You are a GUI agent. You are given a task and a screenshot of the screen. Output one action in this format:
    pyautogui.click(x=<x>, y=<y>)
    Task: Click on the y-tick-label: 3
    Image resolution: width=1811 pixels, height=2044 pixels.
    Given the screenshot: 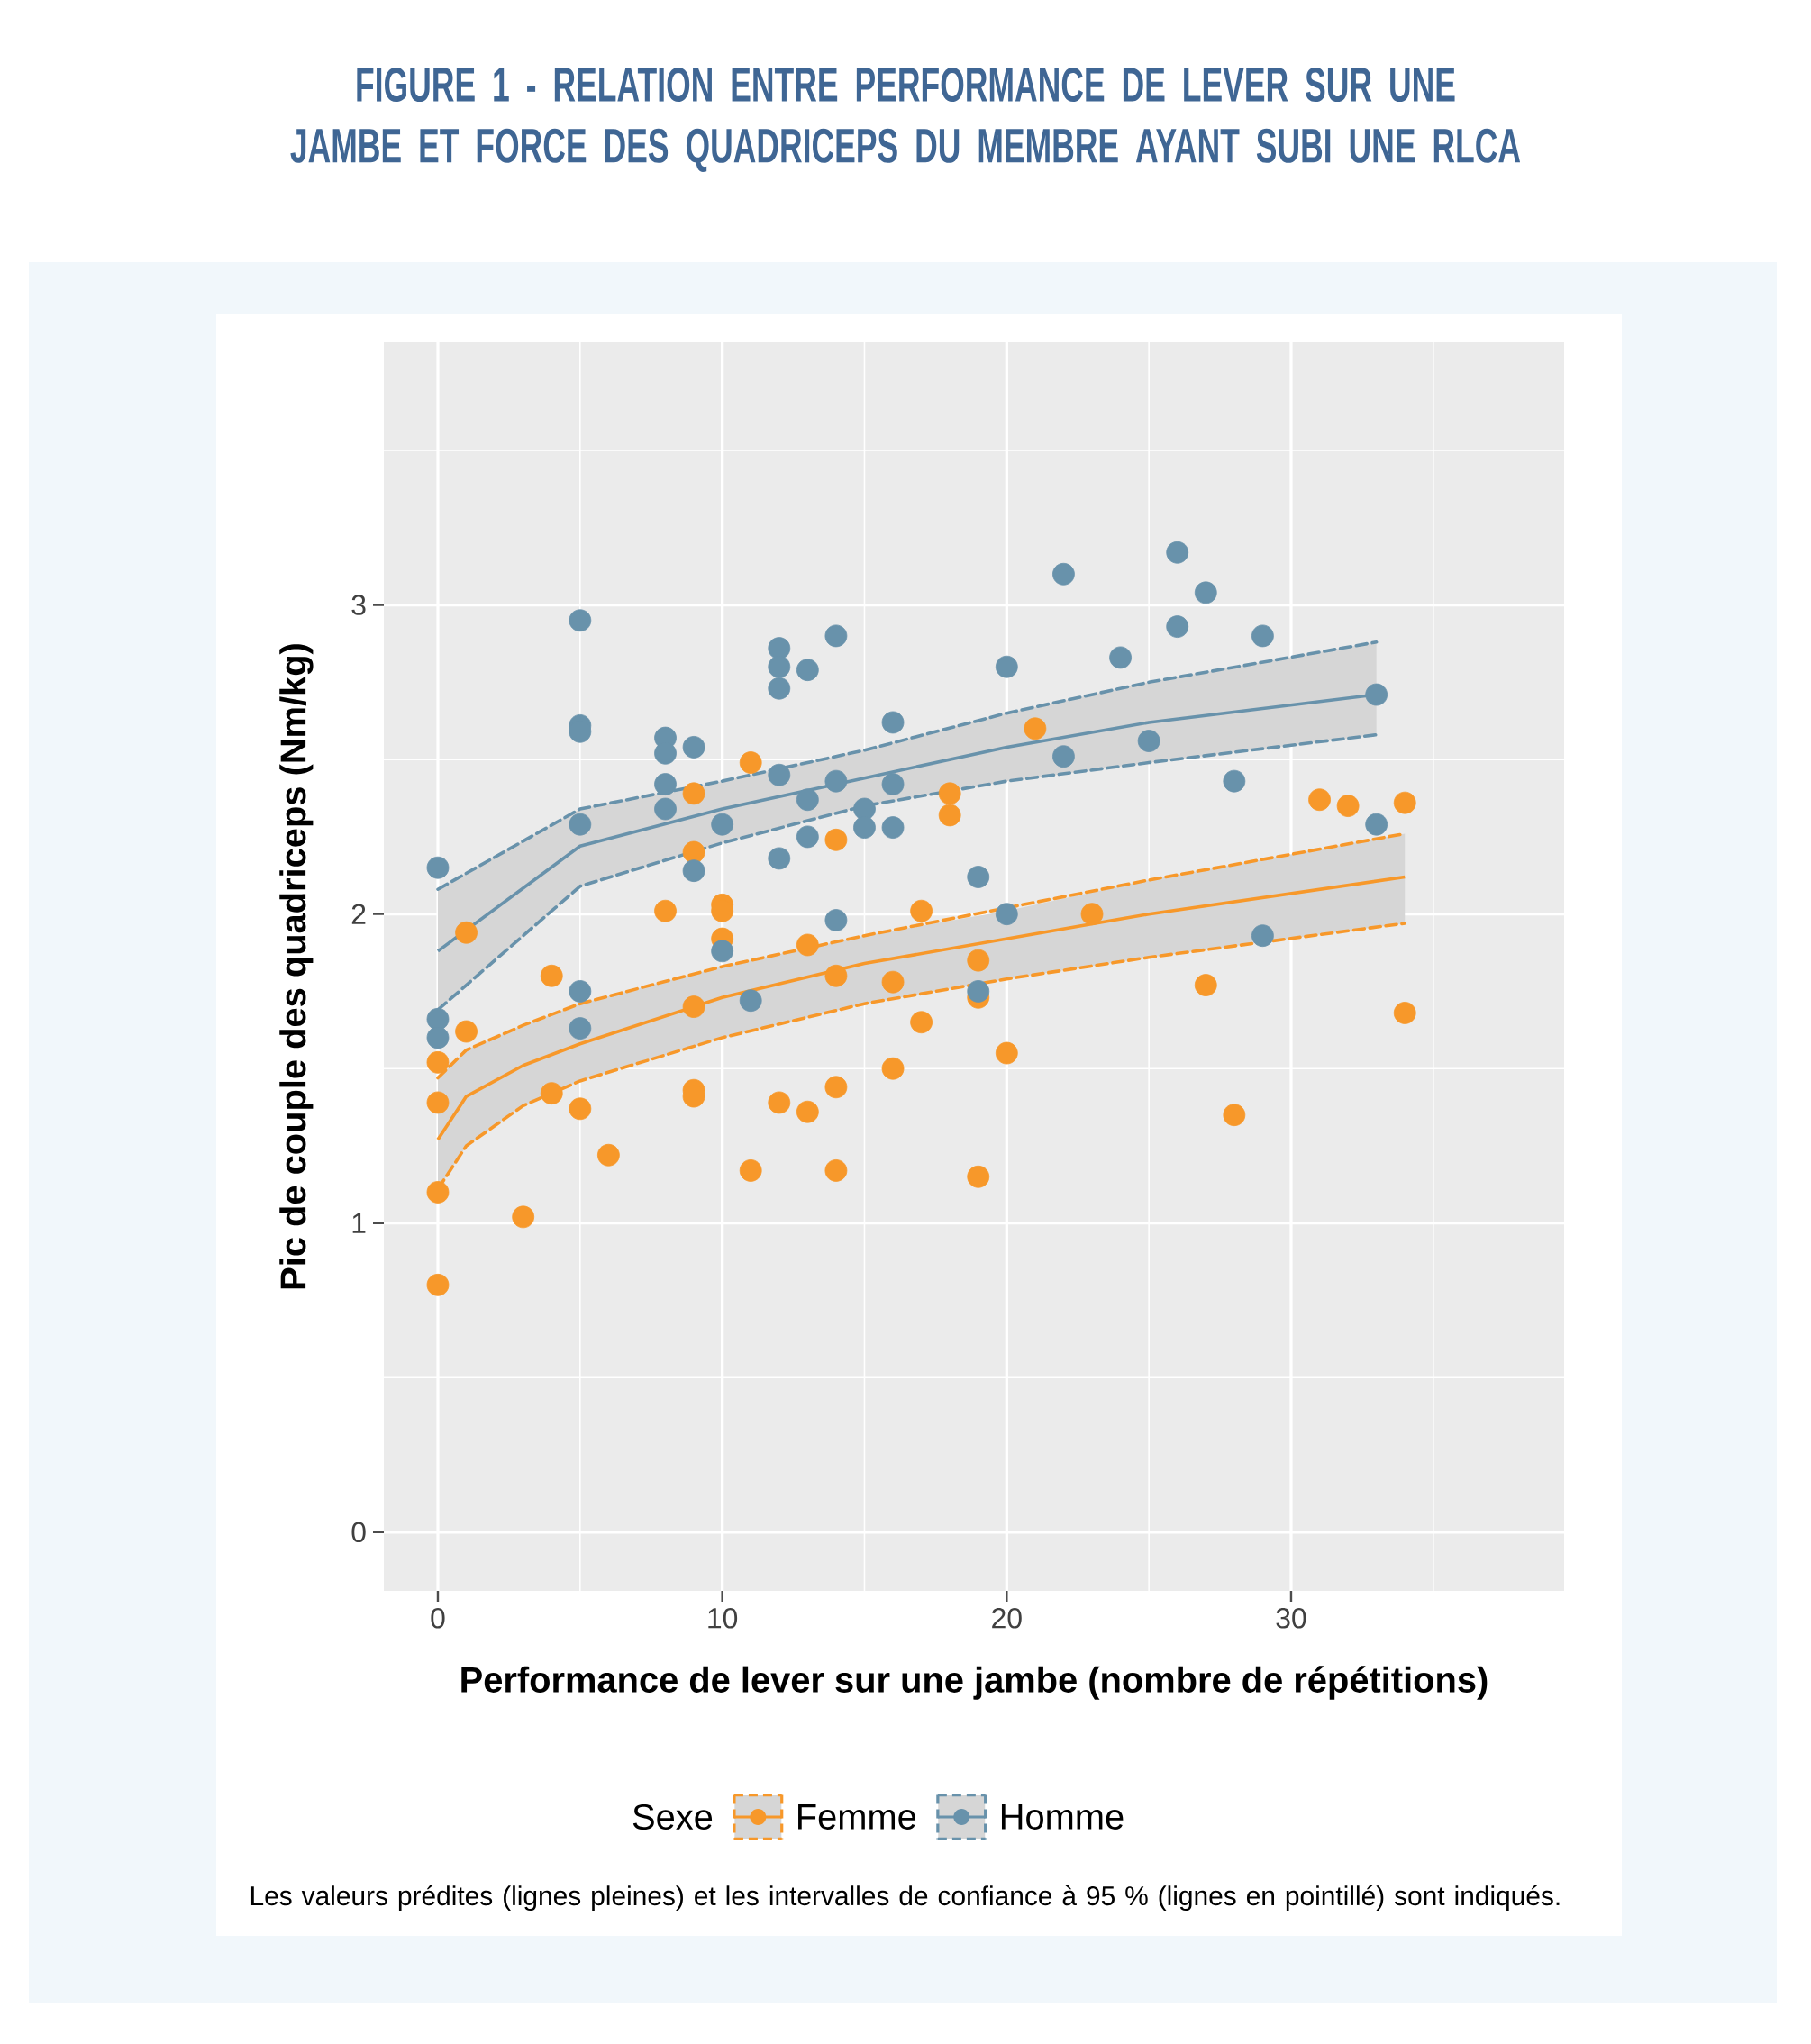 What is the action you would take?
    pyautogui.click(x=358, y=605)
    